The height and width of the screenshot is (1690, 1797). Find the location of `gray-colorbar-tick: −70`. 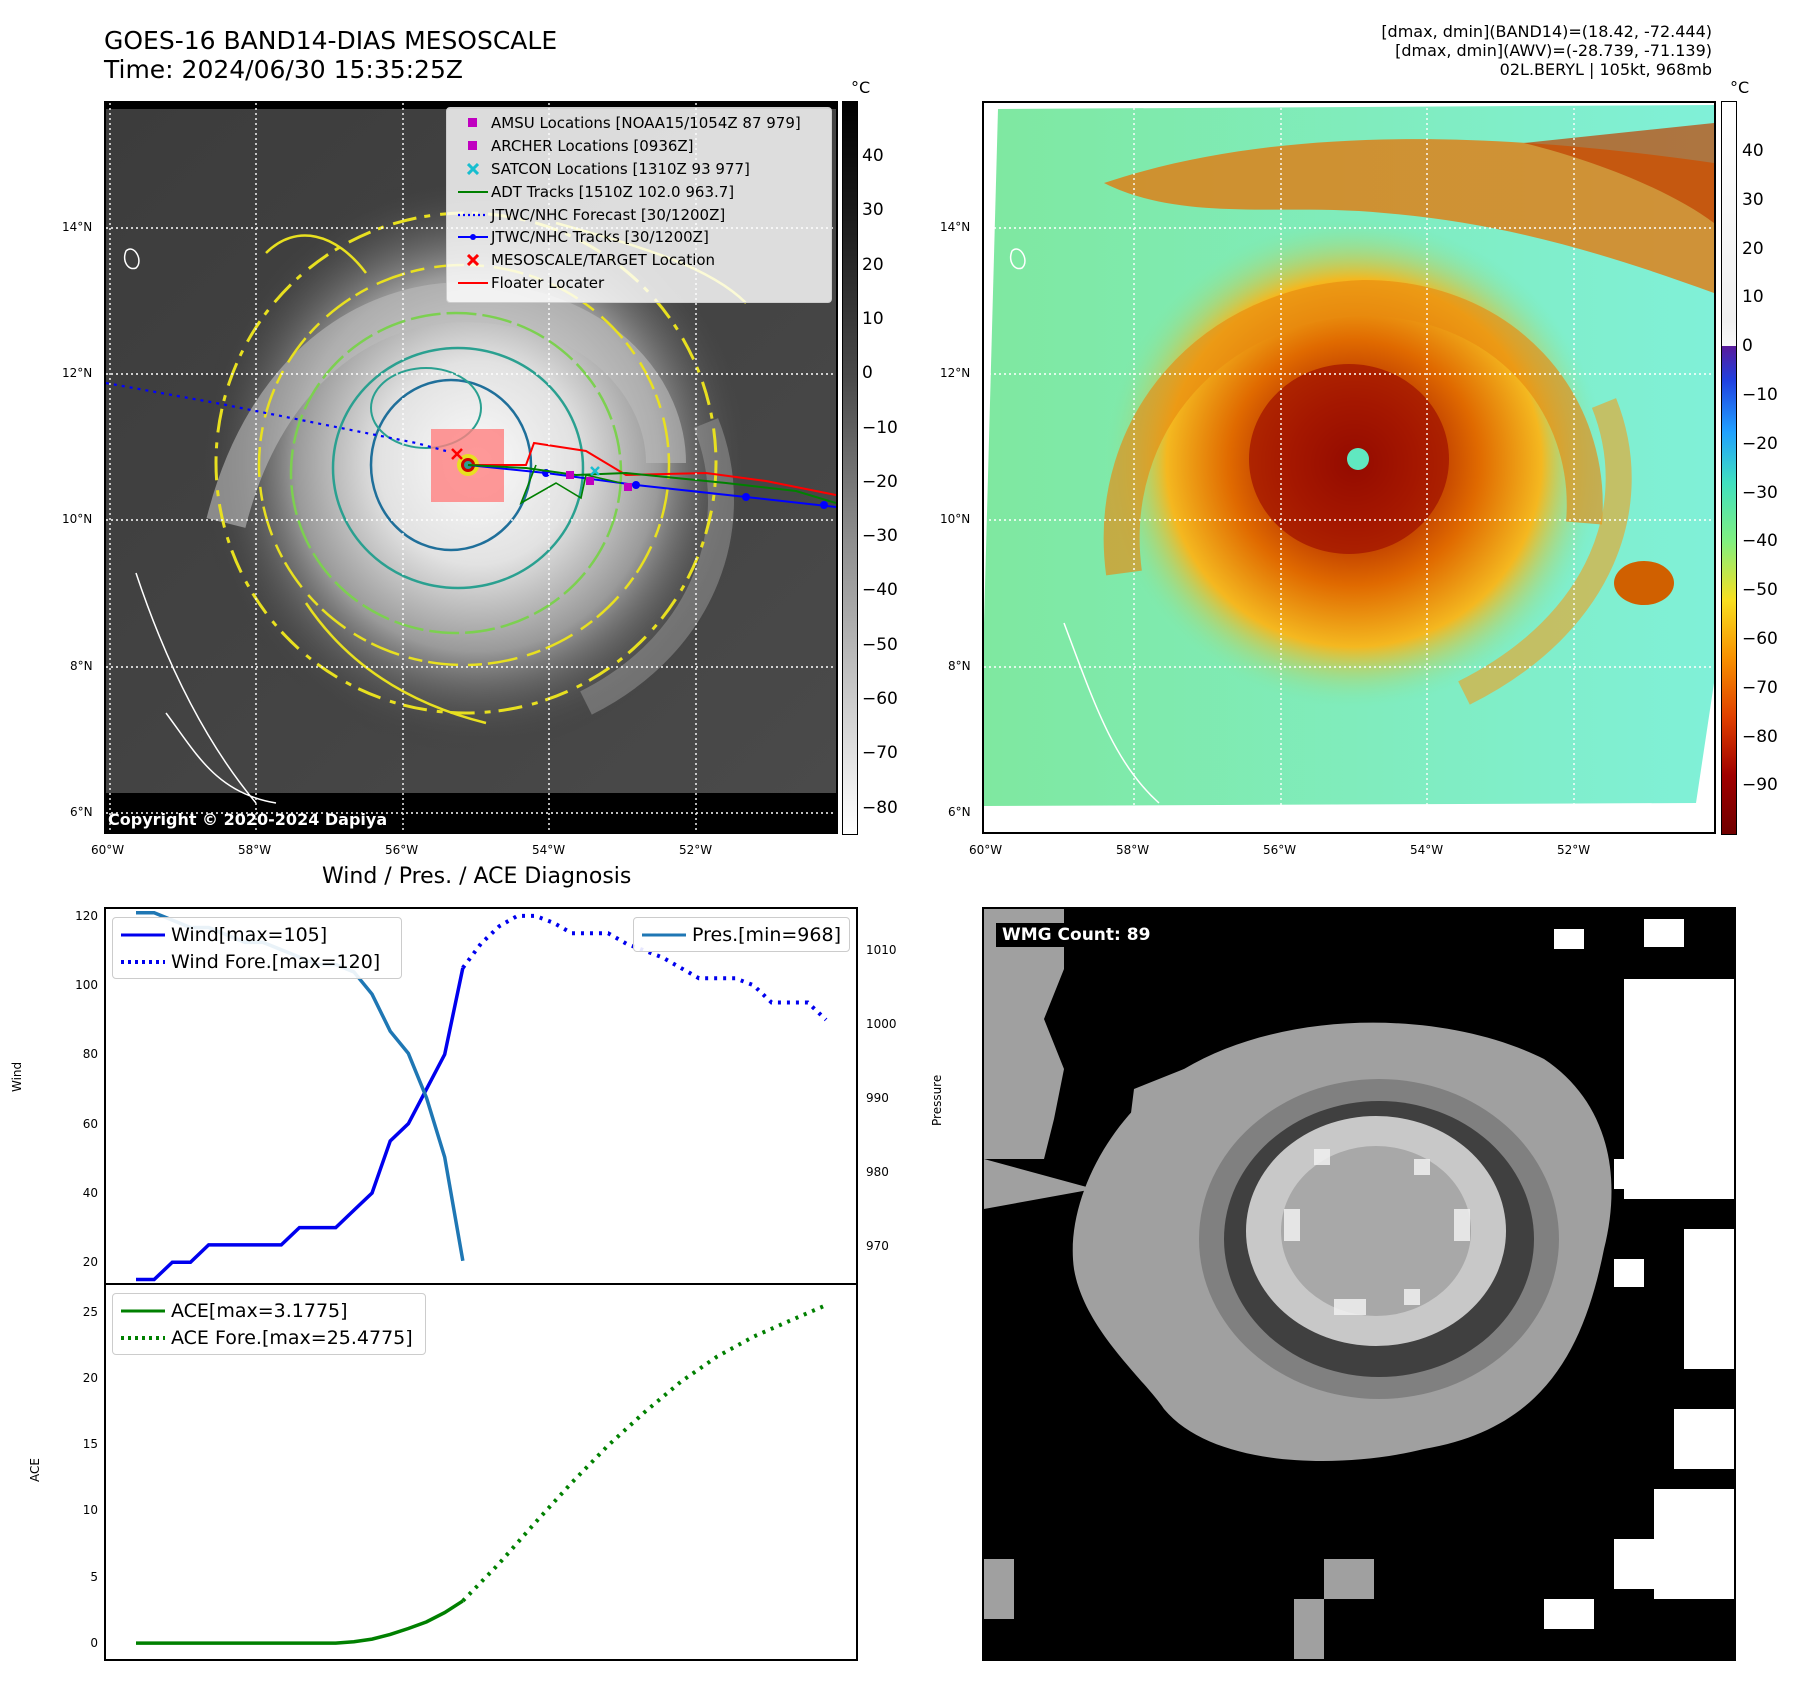

gray-colorbar-tick: −70 is located at coordinates (880, 753).